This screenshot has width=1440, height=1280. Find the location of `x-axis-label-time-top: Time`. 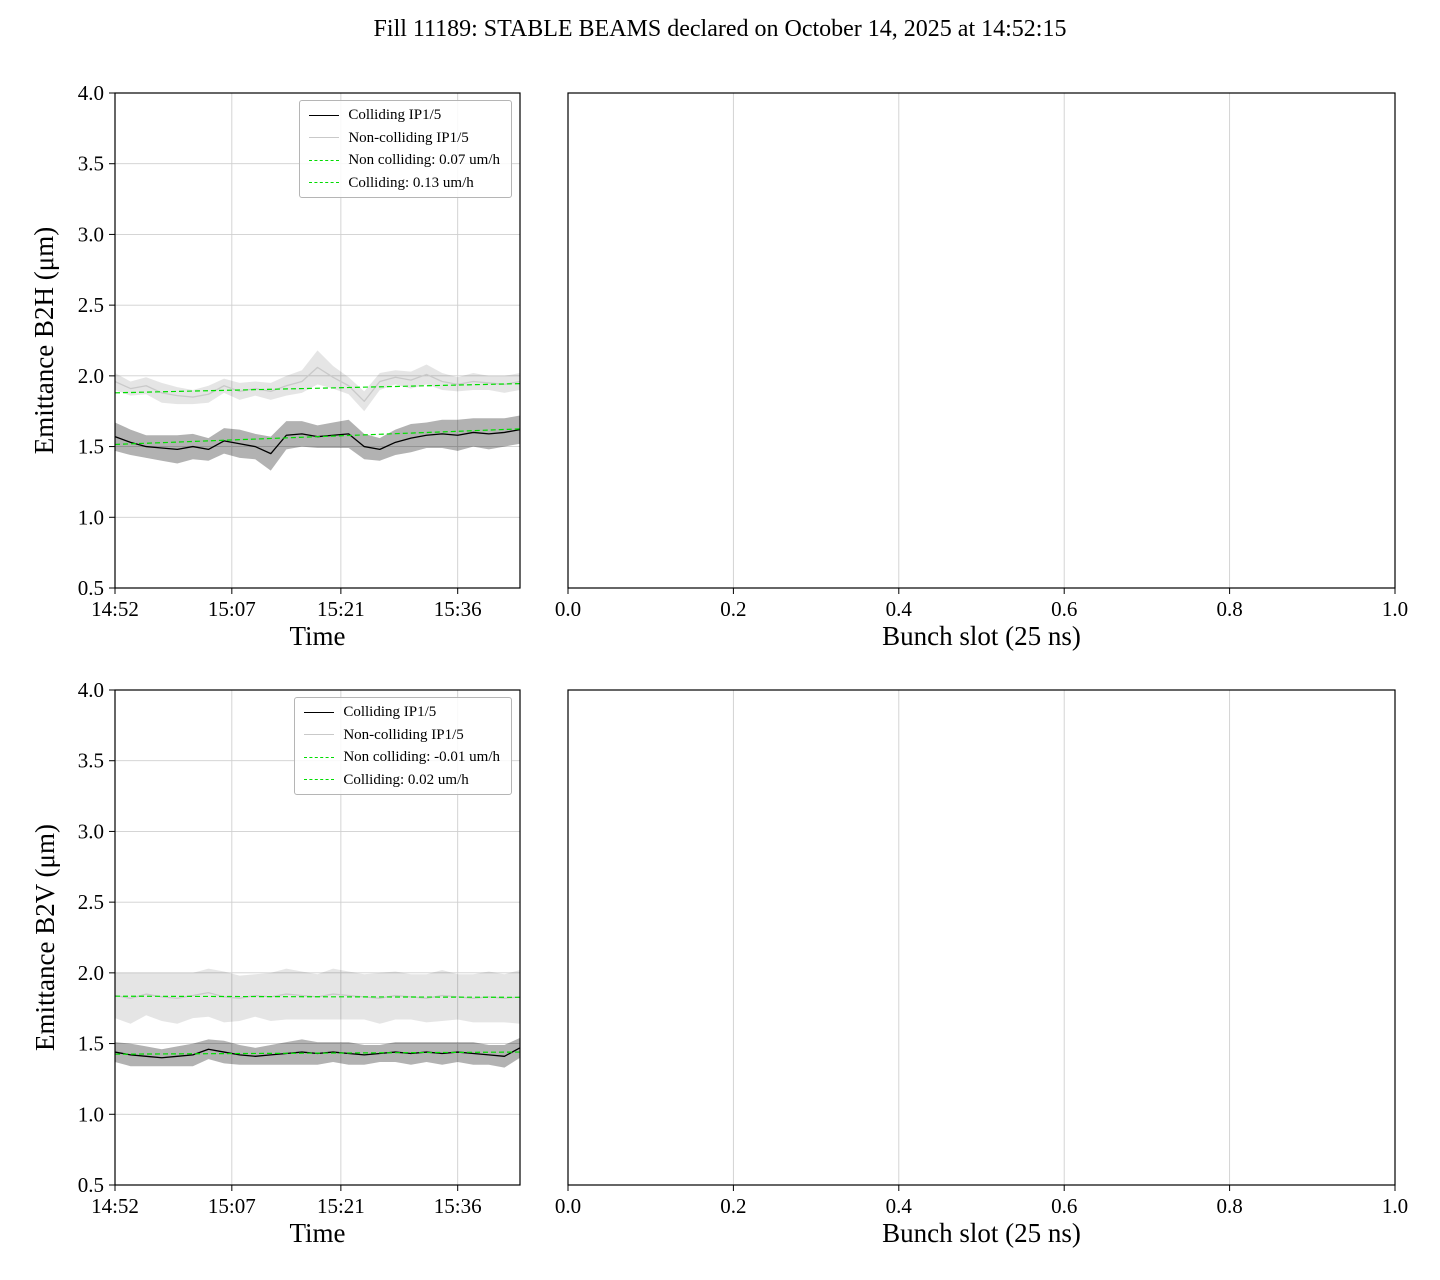

x-axis-label-time-top: Time is located at coordinates (317, 636).